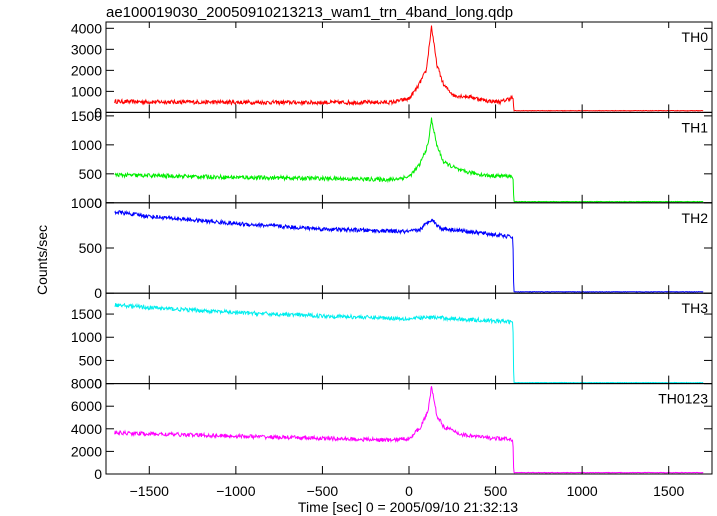  Describe the element at coordinates (695, 37) in the screenshot. I see `panel-label: TH0` at that location.